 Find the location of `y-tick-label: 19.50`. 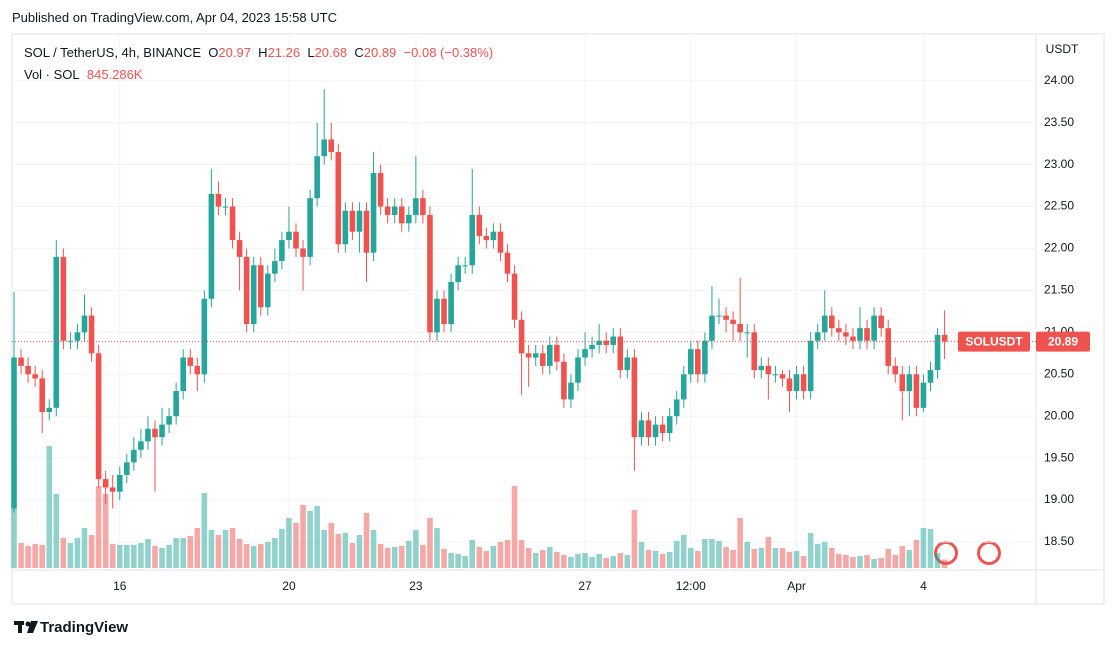

y-tick-label: 19.50 is located at coordinates (1059, 457).